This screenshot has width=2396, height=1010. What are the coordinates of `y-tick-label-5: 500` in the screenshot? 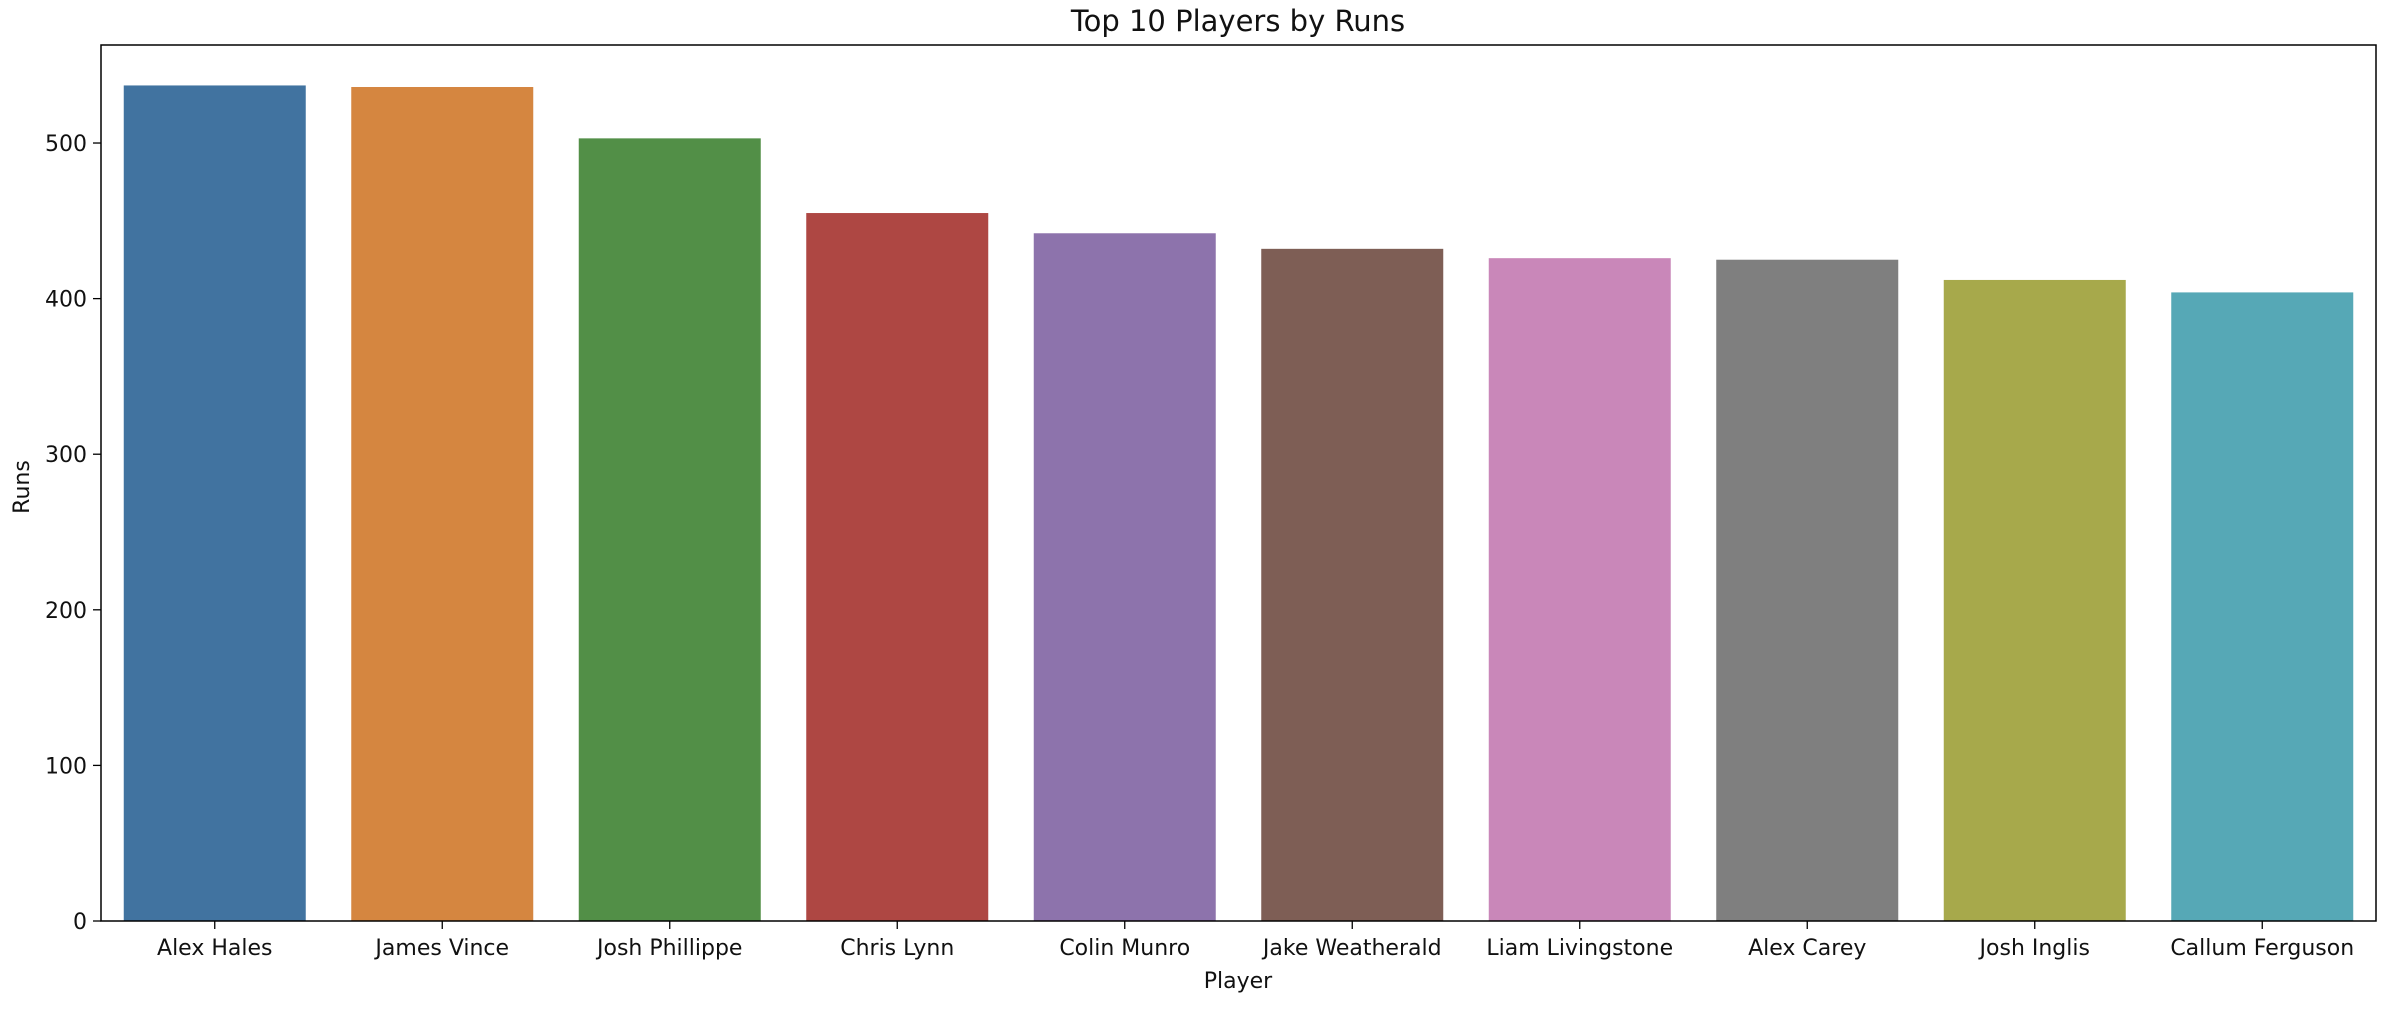 It's located at (66, 144).